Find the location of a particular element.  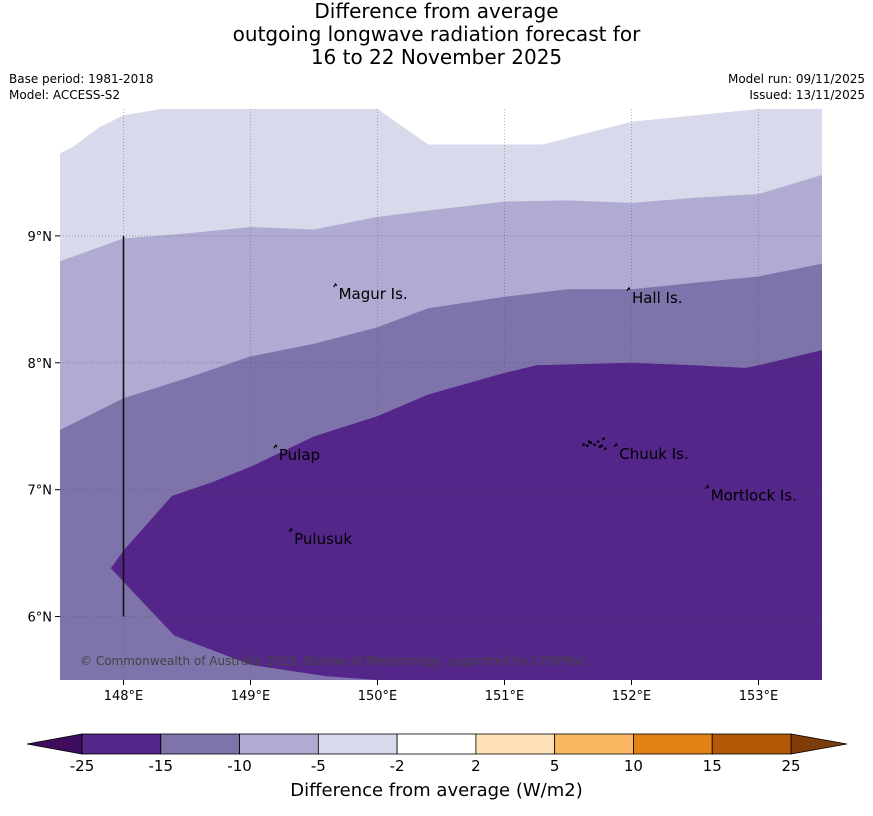

colorbar-title: Difference from average (W/m2) is located at coordinates (436, 790).